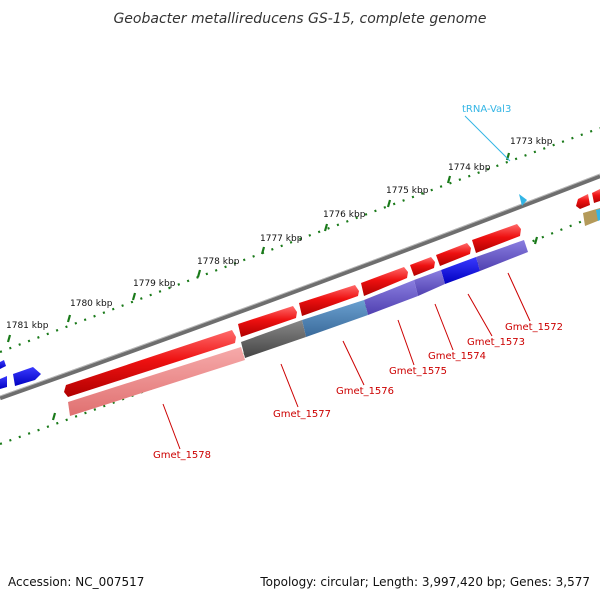 The width and height of the screenshot is (600, 600). I want to click on accession-text: Accession: NC_007517, so click(76, 582).